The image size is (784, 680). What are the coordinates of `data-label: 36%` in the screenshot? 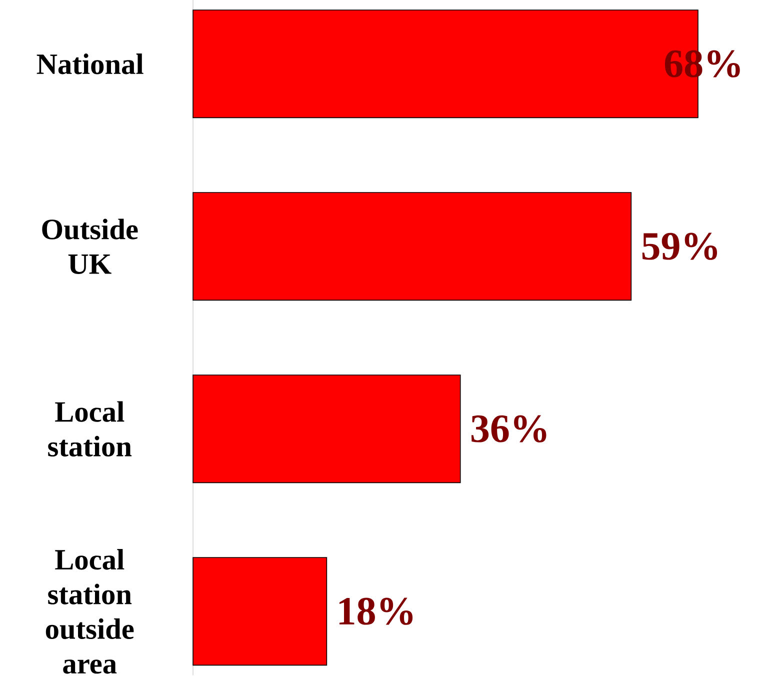 It's located at (508, 428).